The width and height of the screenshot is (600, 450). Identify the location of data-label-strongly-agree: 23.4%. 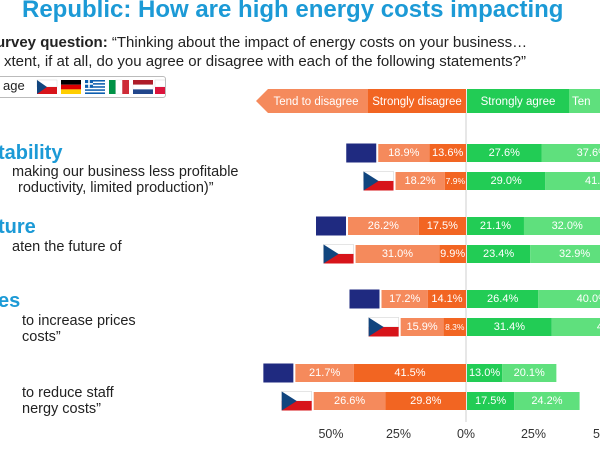
(498, 254).